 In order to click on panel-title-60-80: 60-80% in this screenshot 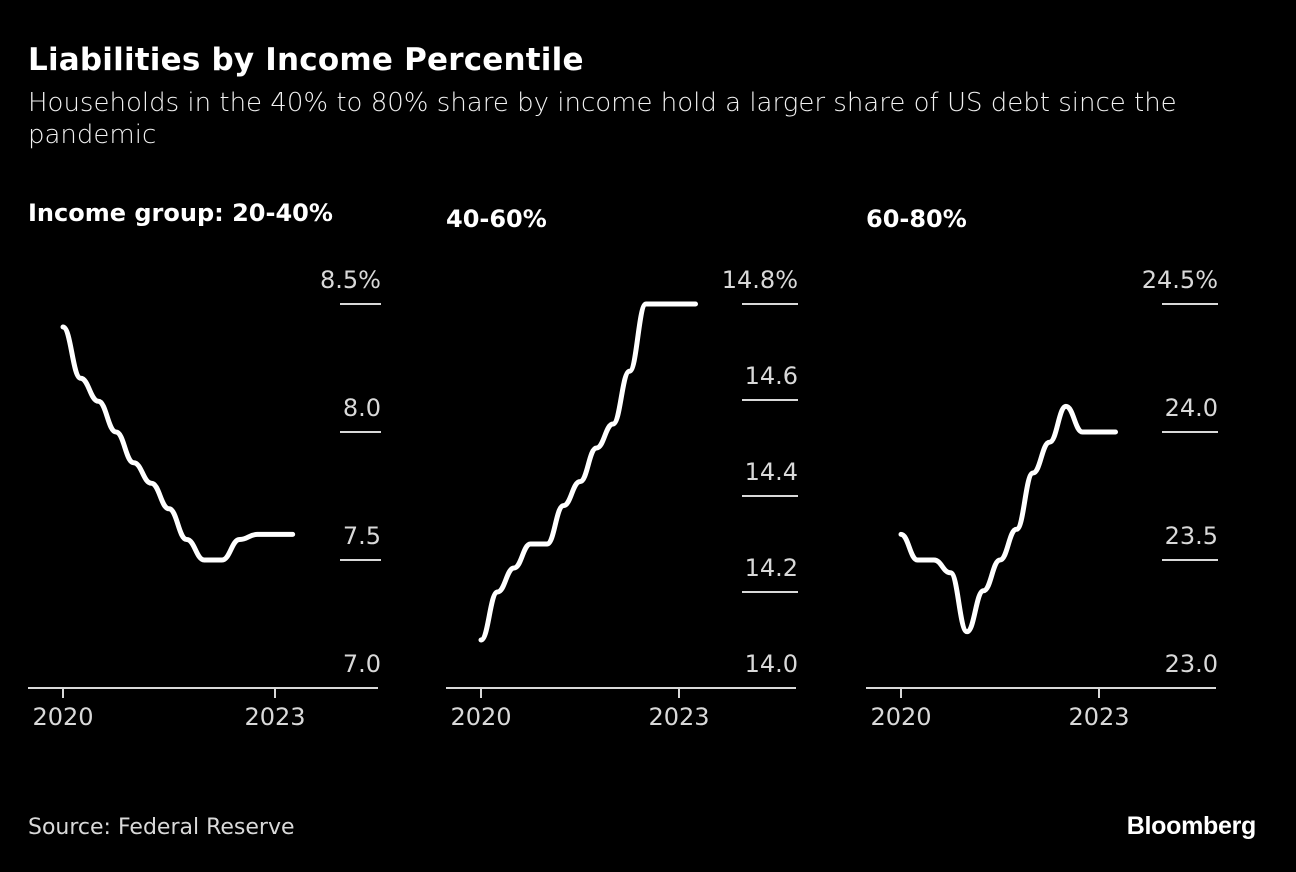, I will do `click(916, 219)`.